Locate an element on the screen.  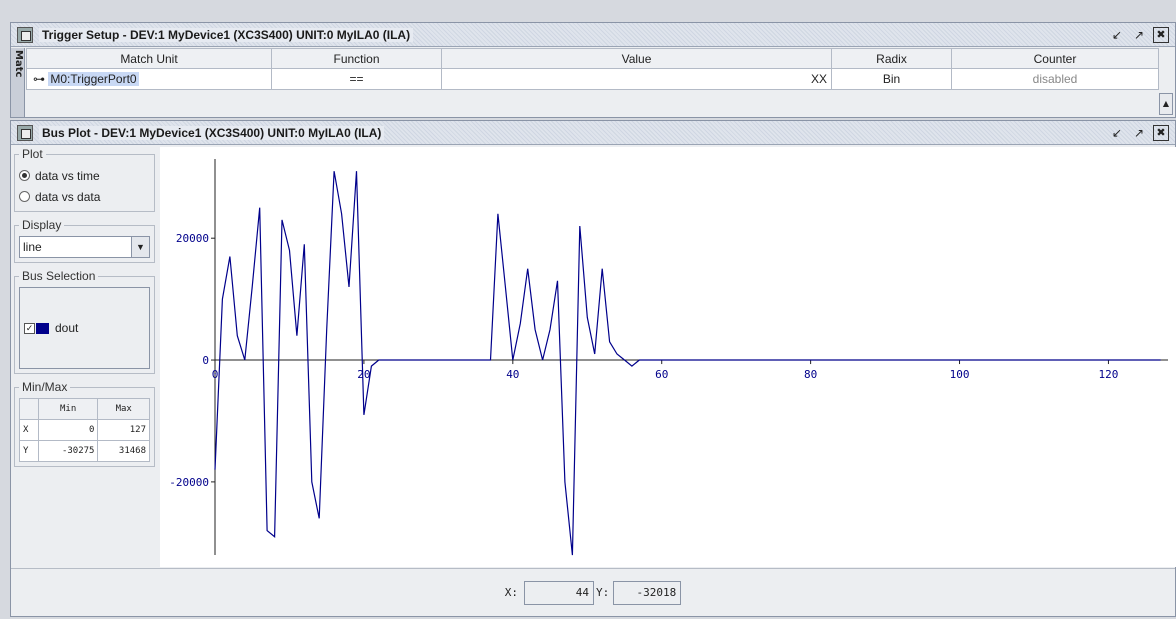
cursor-status-bar: X: 44 Y: -32018 is located at coordinates (593, 592).